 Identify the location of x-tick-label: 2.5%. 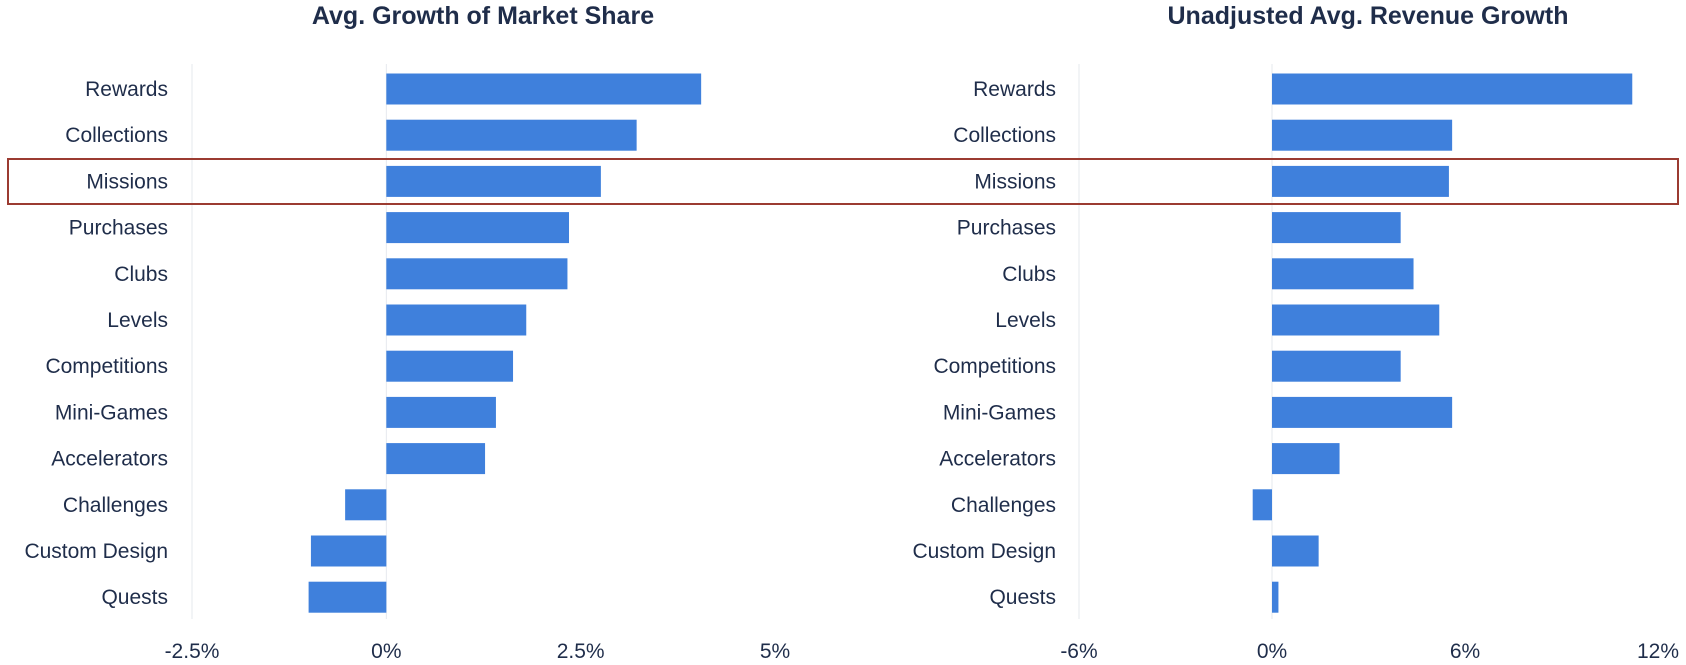
(581, 651).